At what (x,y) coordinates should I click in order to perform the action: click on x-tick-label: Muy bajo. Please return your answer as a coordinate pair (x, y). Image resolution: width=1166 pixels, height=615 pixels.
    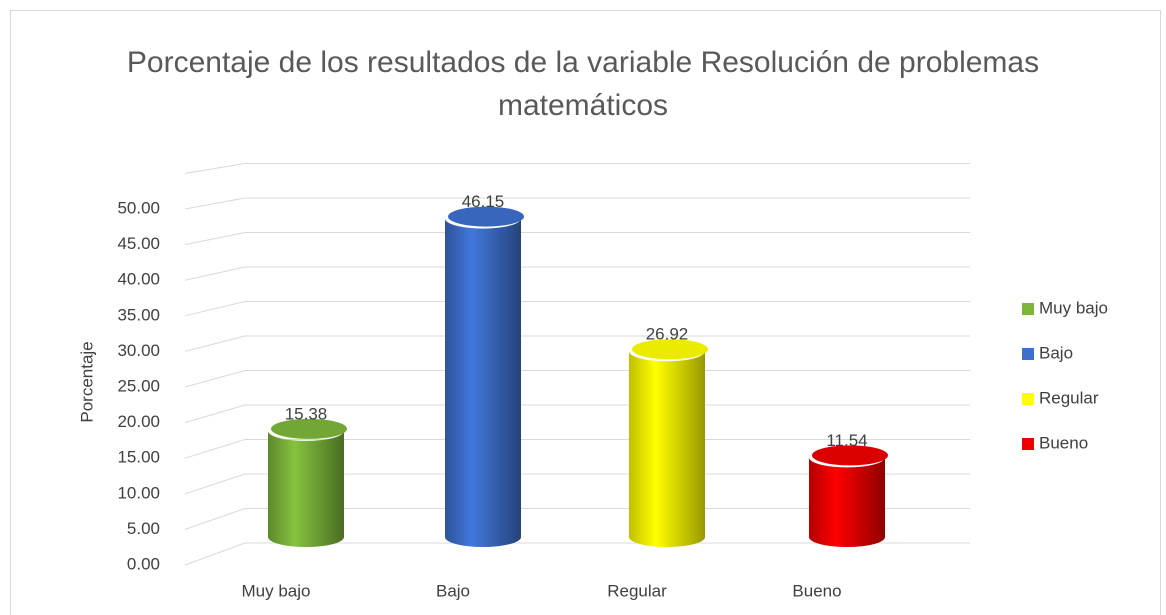
    Looking at the image, I should click on (276, 590).